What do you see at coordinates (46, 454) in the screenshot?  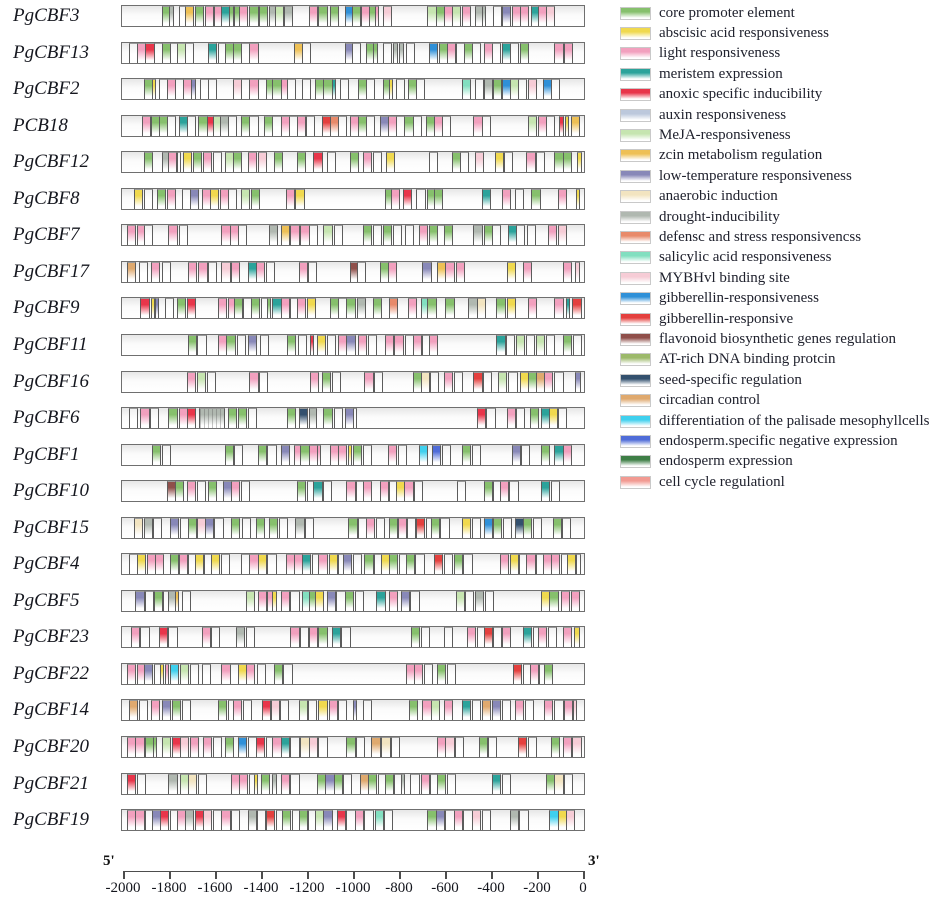 I see `gene-label: PgCBF1` at bounding box center [46, 454].